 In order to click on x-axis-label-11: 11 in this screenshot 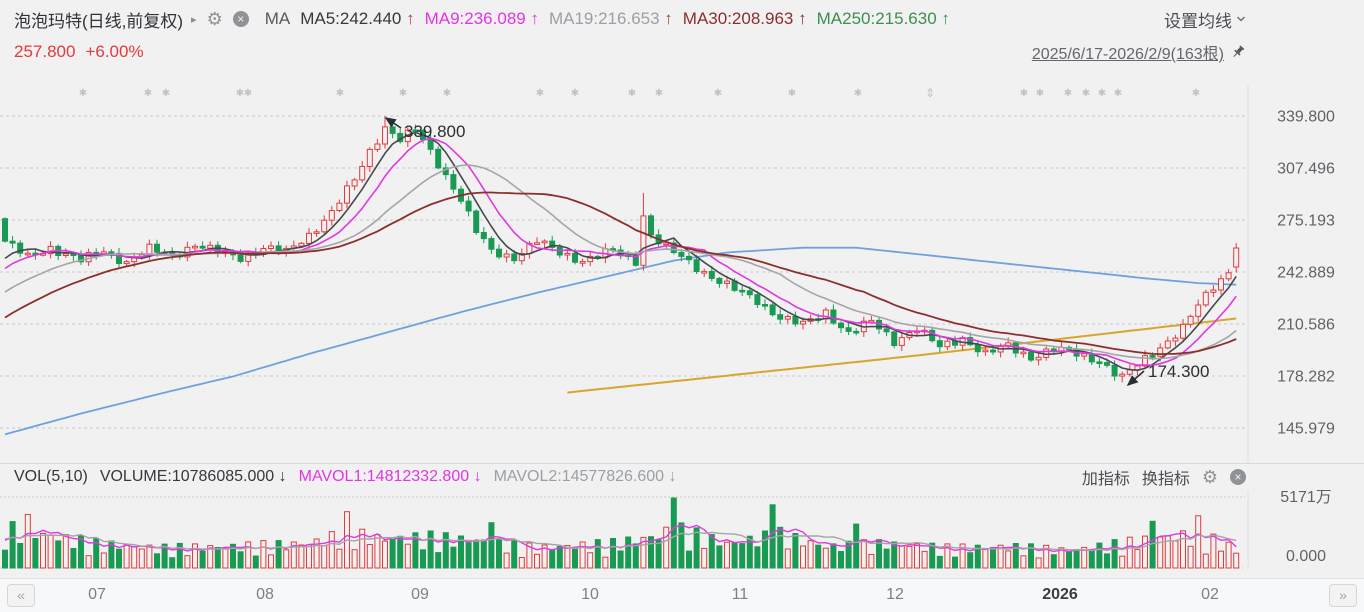, I will do `click(740, 594)`.